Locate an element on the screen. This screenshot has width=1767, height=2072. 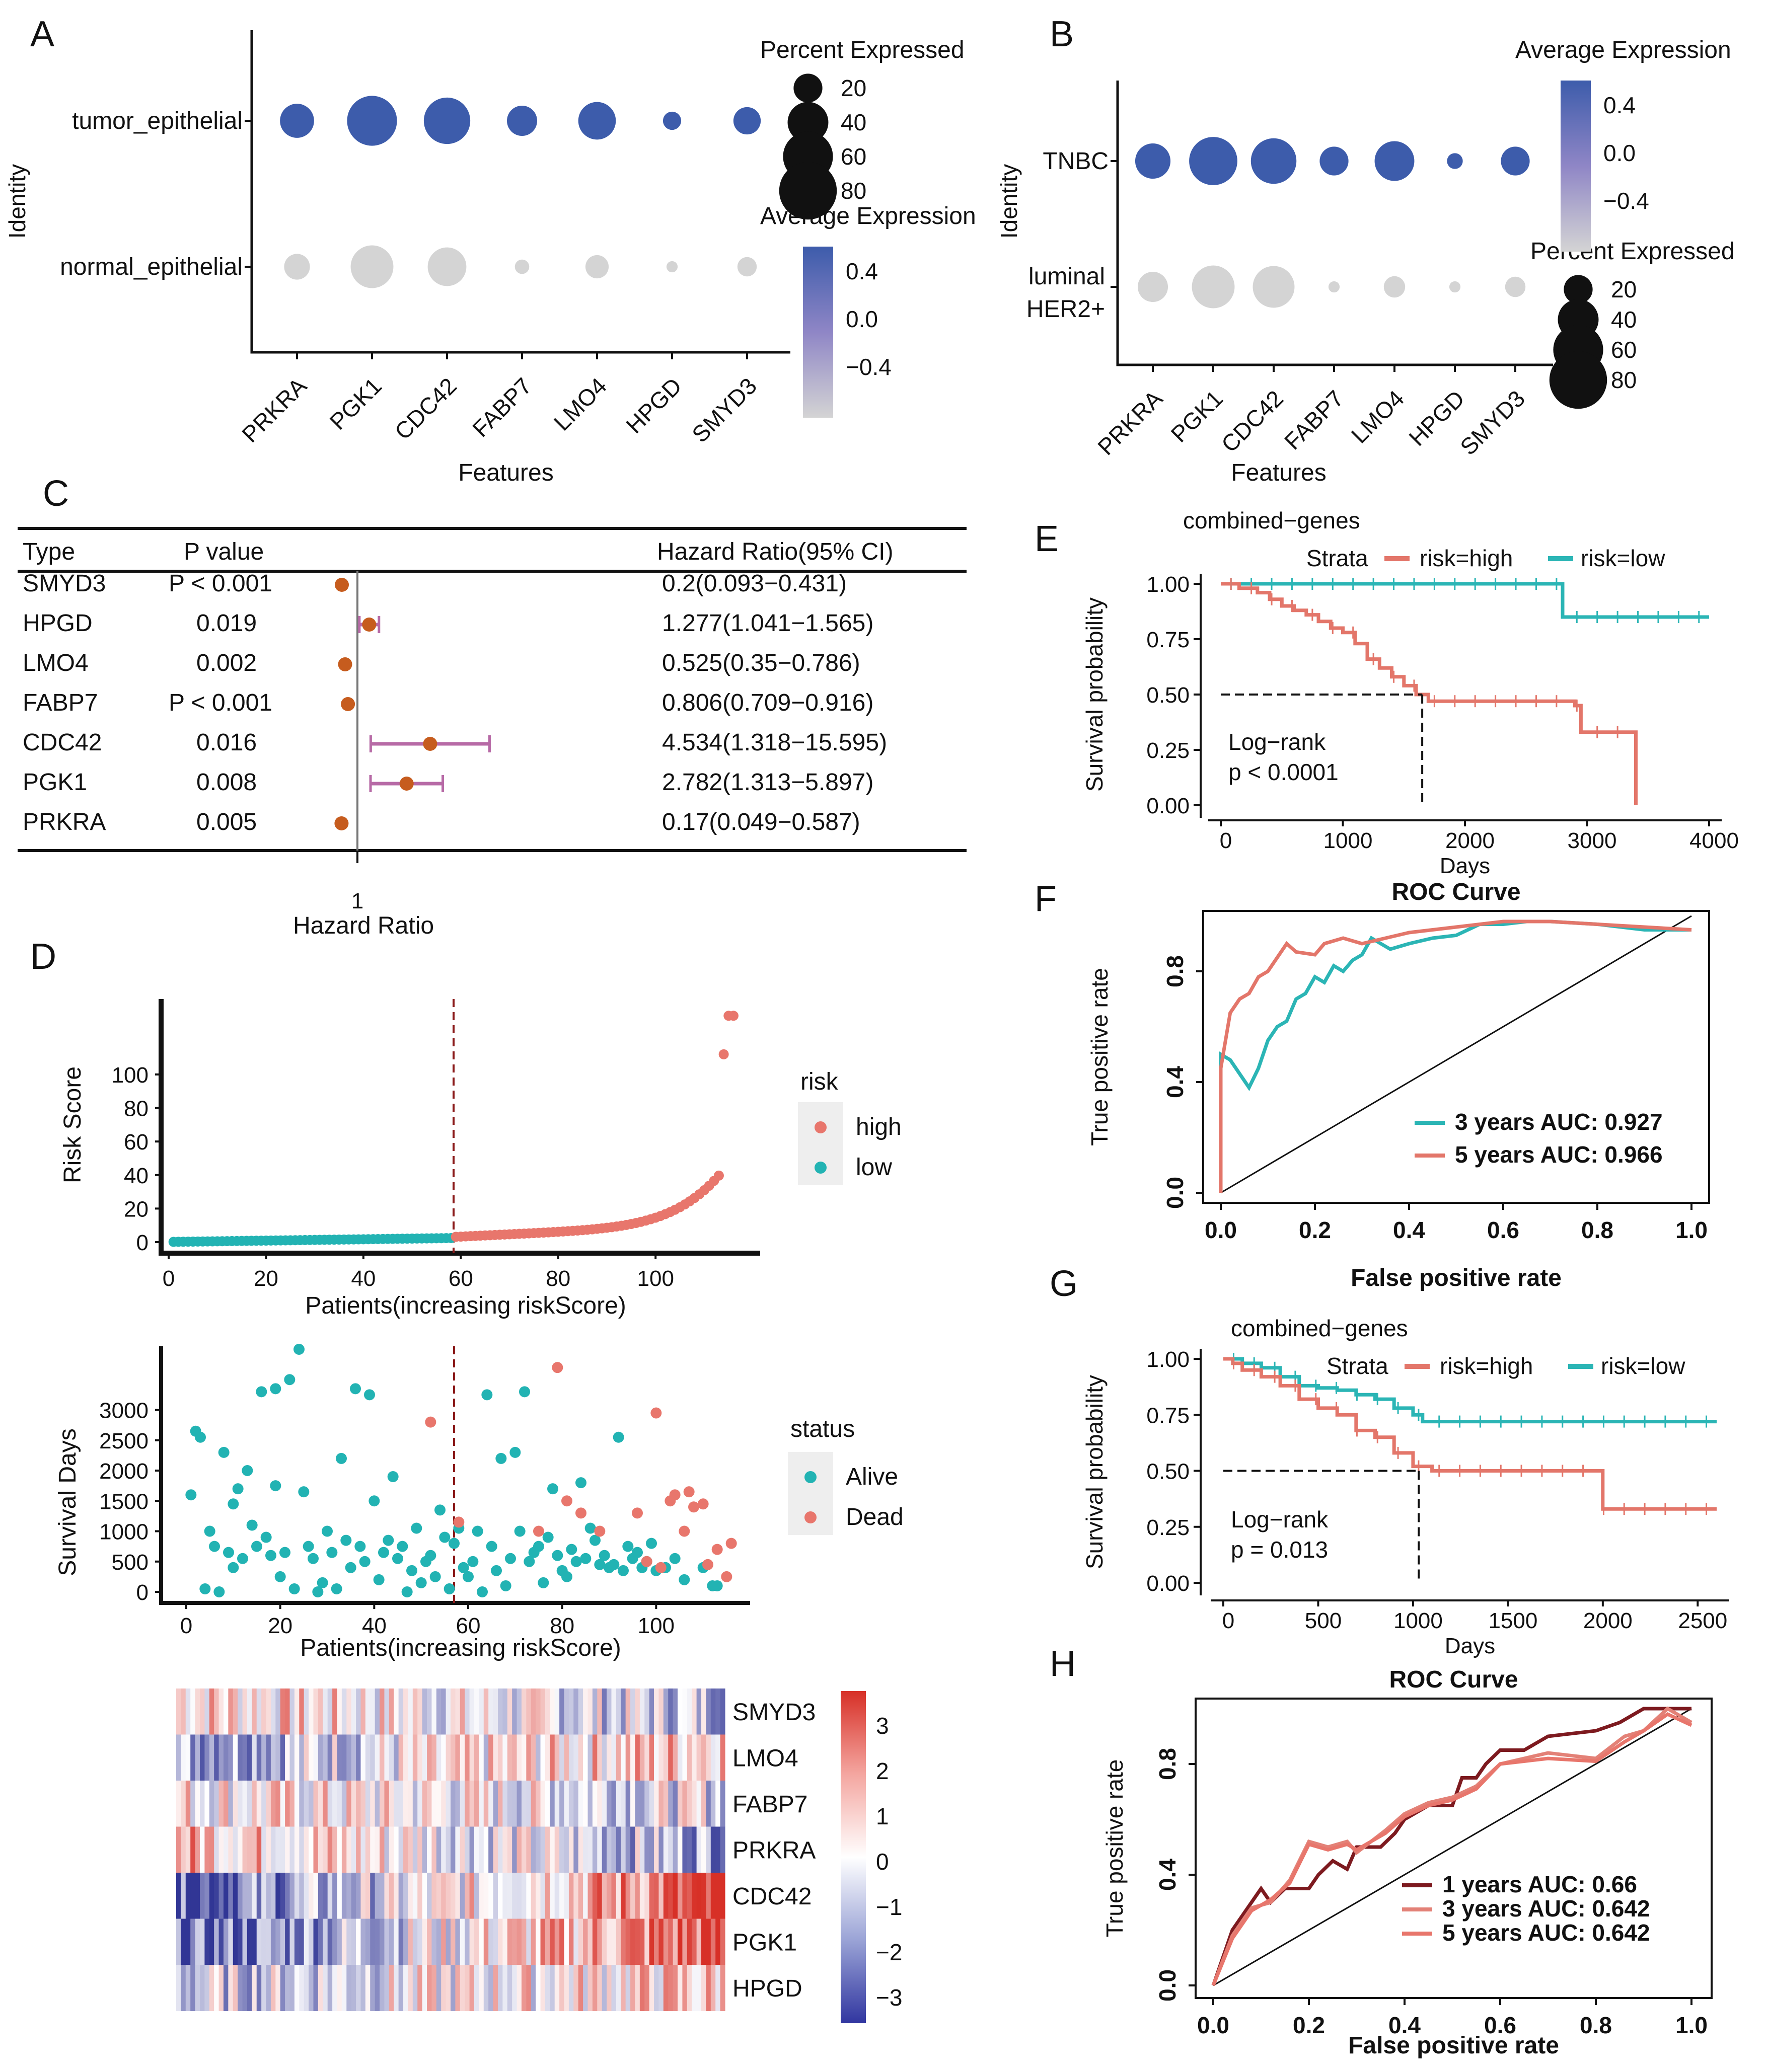
logrank-label: Log−rank is located at coordinates (1280, 1519).